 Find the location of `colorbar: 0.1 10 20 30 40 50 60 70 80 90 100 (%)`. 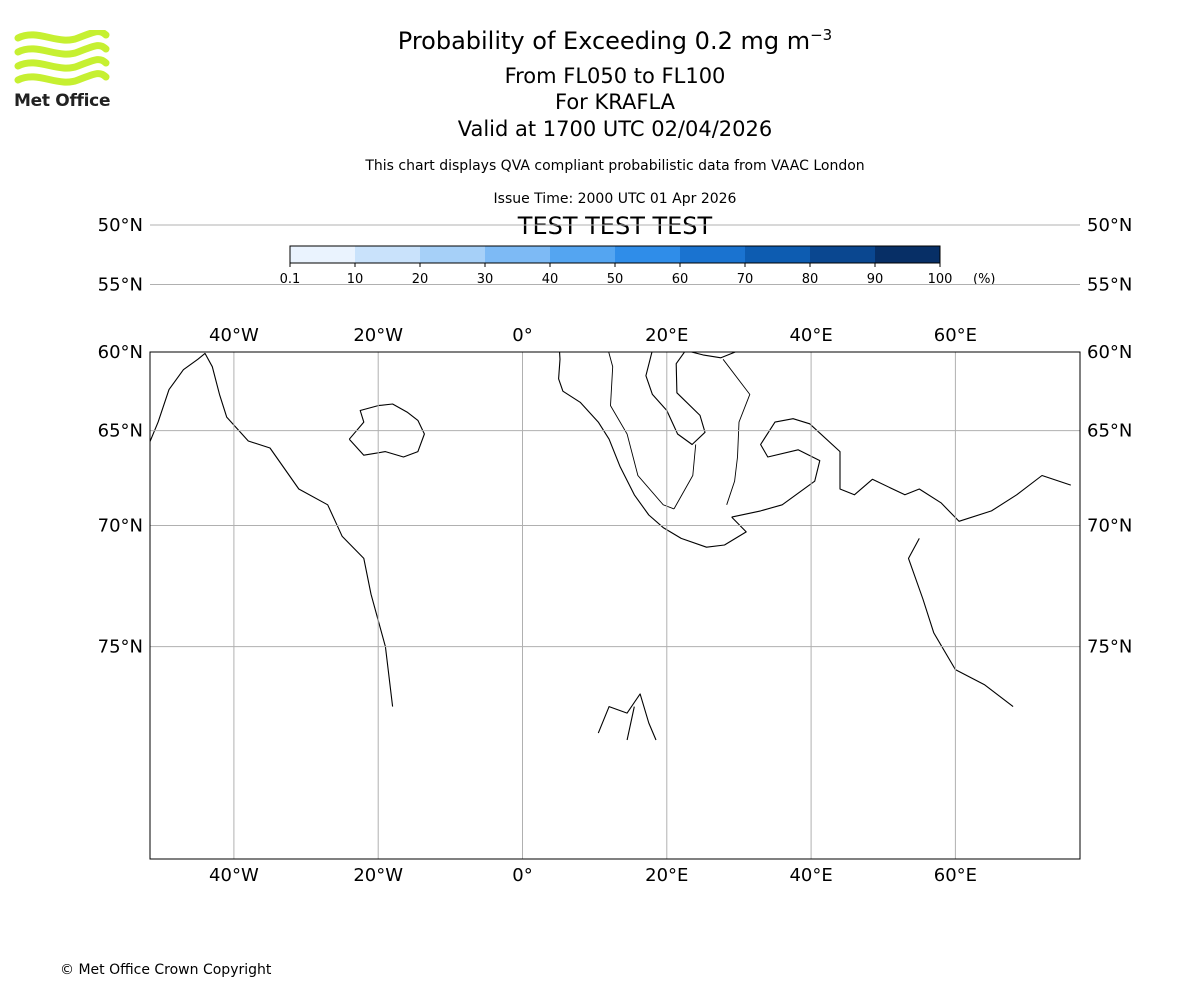

colorbar: 0.1 10 20 30 40 50 60 70 80 90 100 (%) is located at coordinates (638, 266).